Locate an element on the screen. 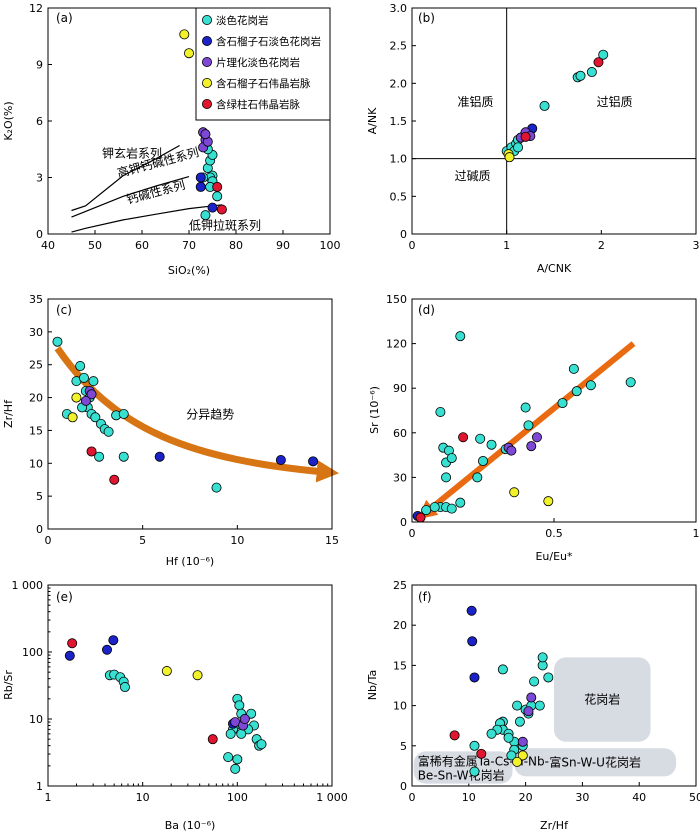  field-label: 富Sn-W-U花岗岩 is located at coordinates (595, 761).